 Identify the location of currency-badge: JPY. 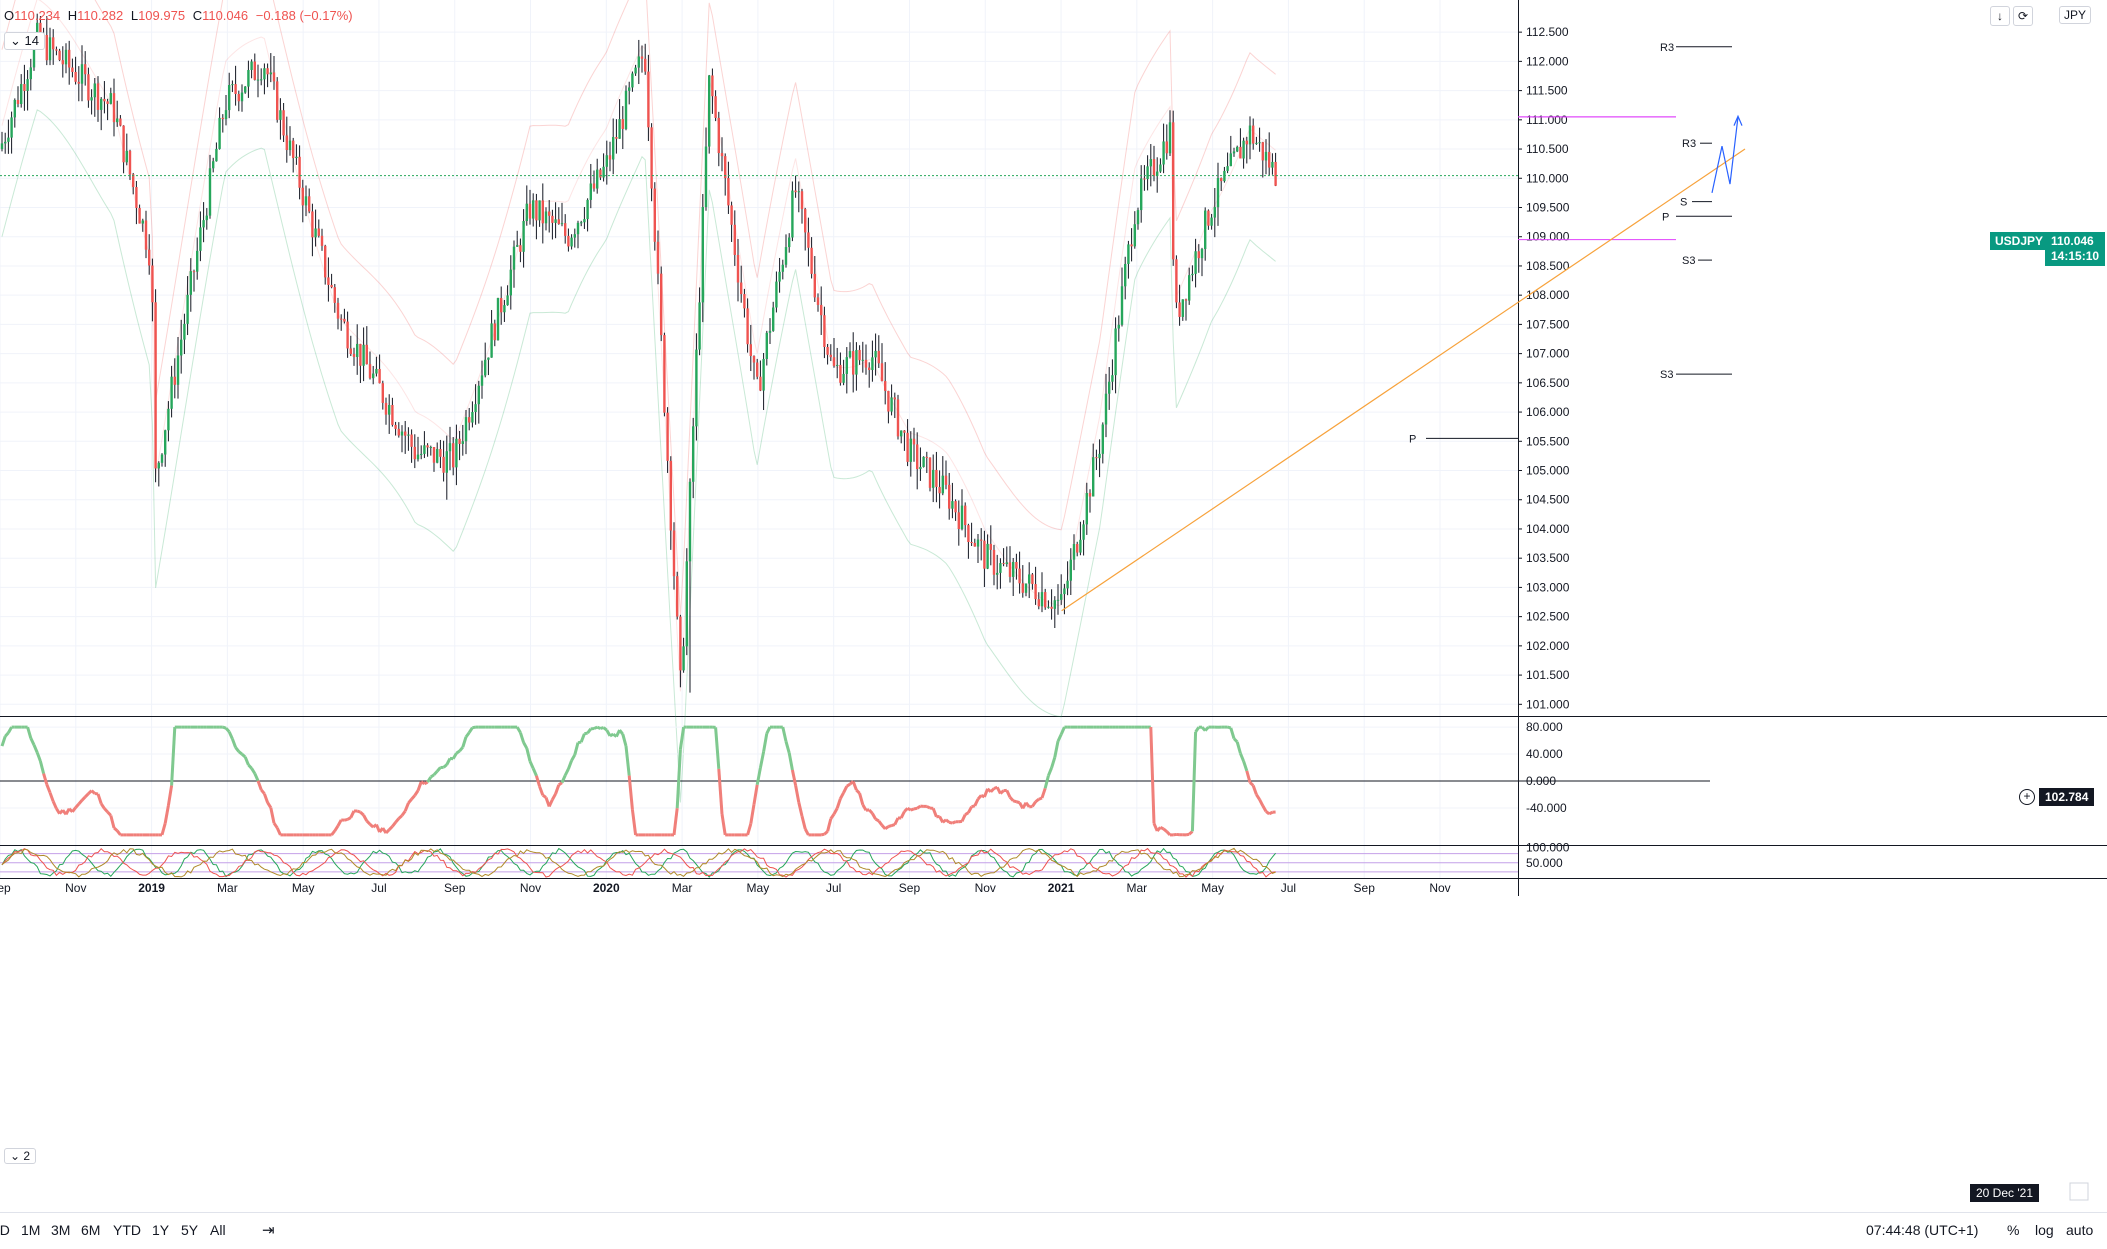
(2075, 15).